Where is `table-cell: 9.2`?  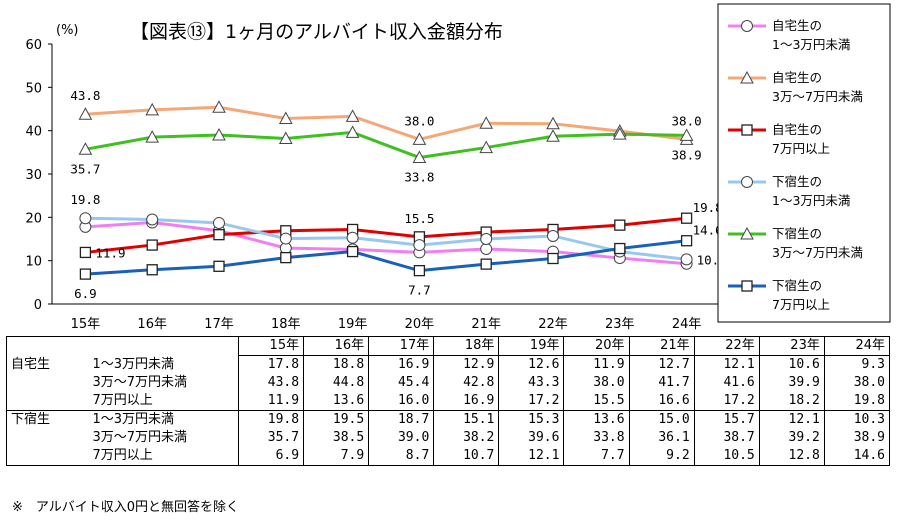
table-cell: 9.2 is located at coordinates (661, 456).